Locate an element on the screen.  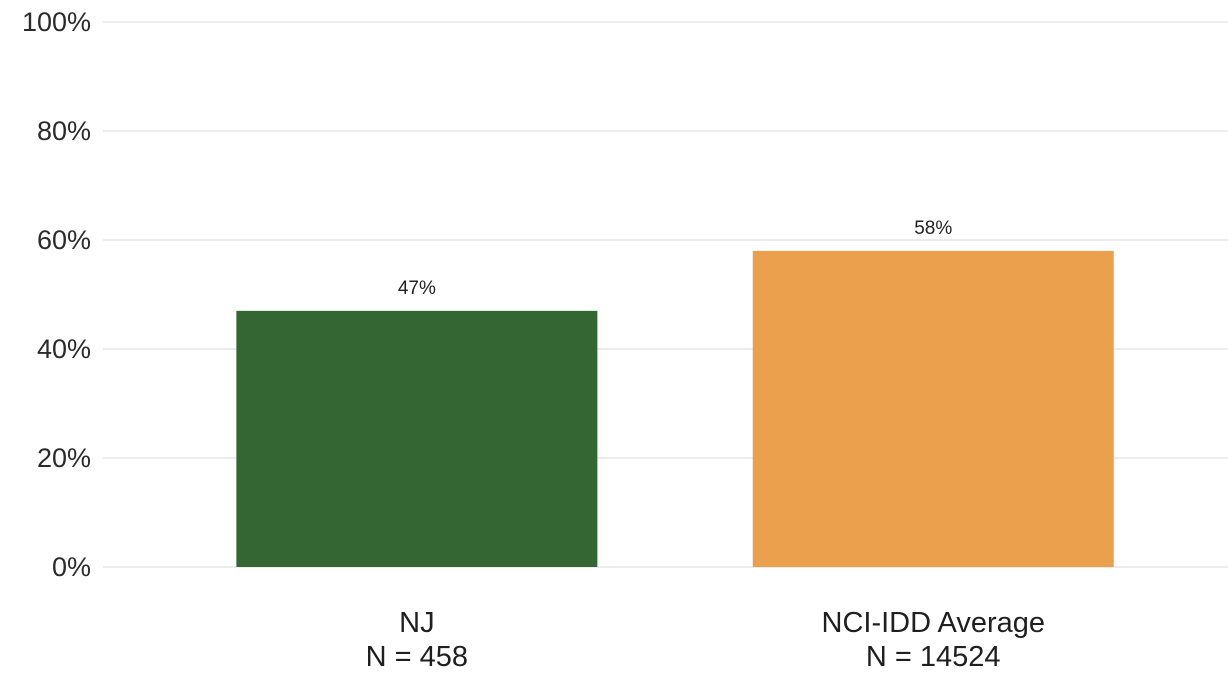
bar-nj is located at coordinates (417, 438).